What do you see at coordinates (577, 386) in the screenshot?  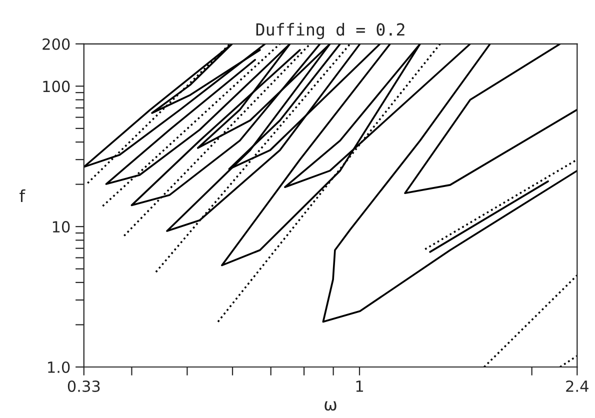 I see `x-tick-label: 2.4` at bounding box center [577, 386].